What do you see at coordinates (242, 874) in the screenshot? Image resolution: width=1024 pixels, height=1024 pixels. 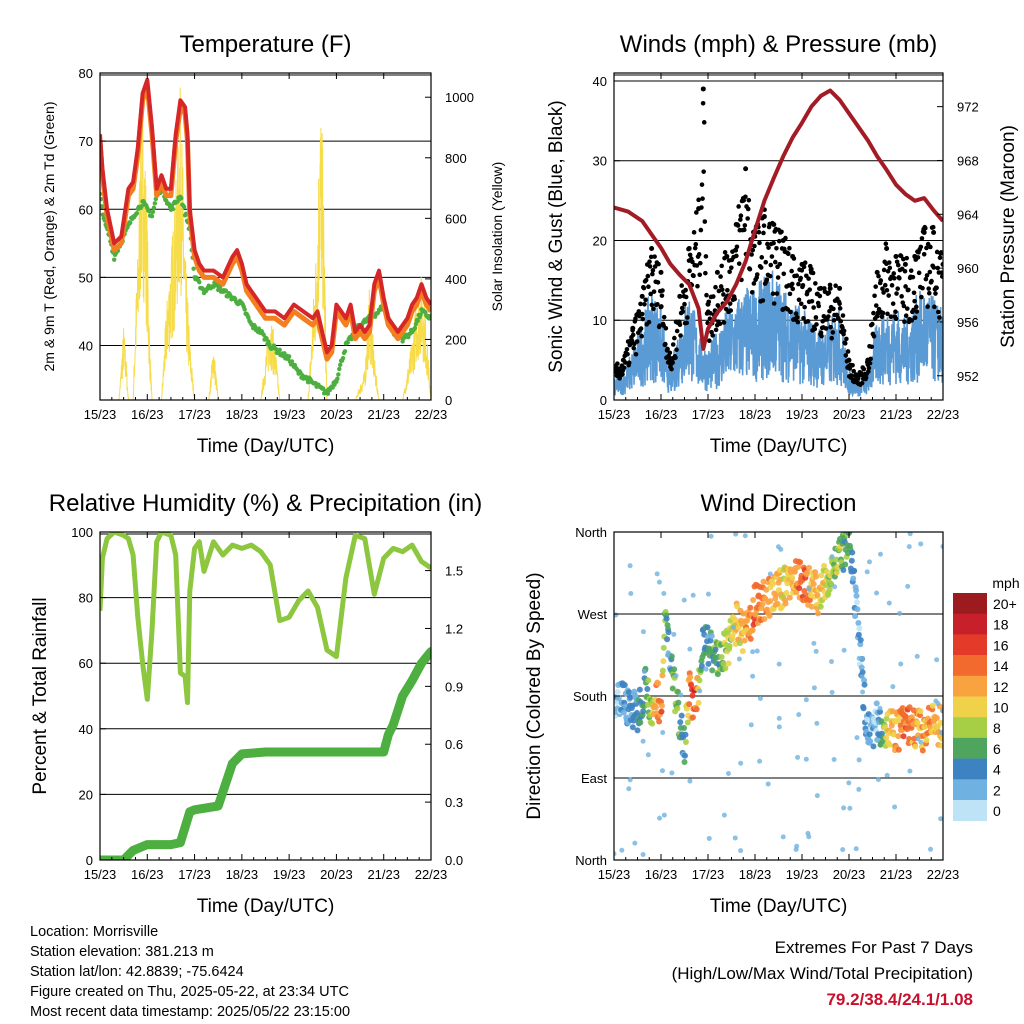 I see `x-tick-label: 18/23` at bounding box center [242, 874].